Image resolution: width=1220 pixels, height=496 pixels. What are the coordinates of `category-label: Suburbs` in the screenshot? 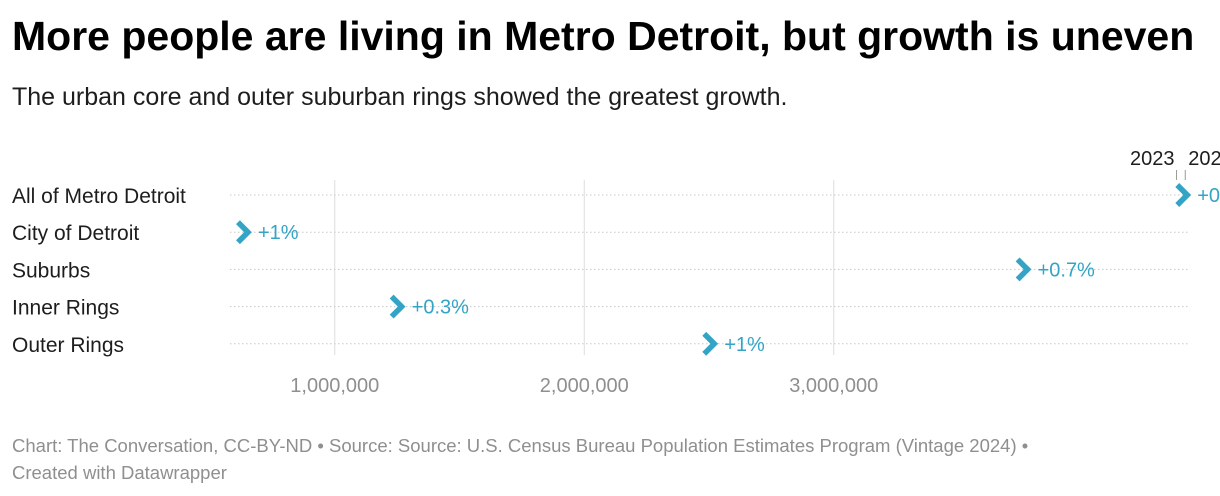 It's located at (51, 270).